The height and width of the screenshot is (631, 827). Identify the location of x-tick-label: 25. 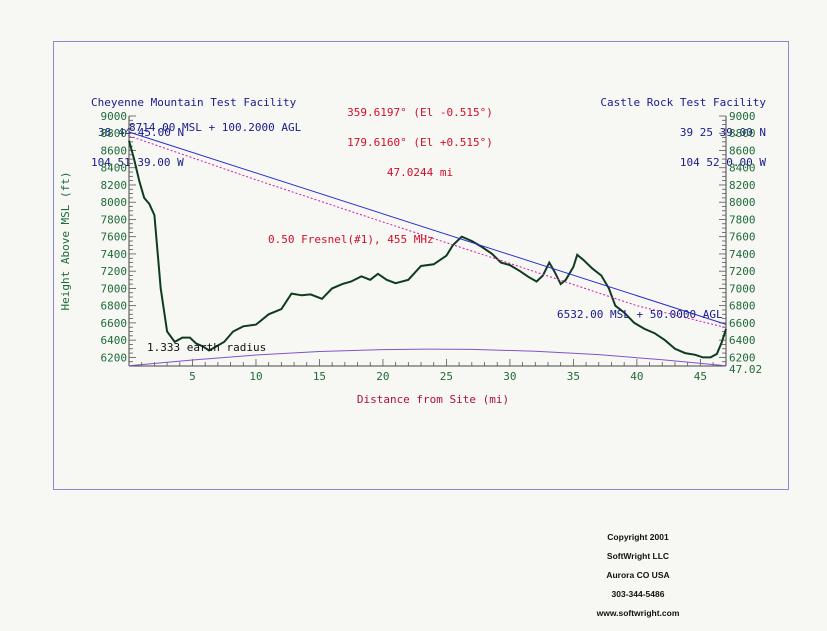
(446, 376).